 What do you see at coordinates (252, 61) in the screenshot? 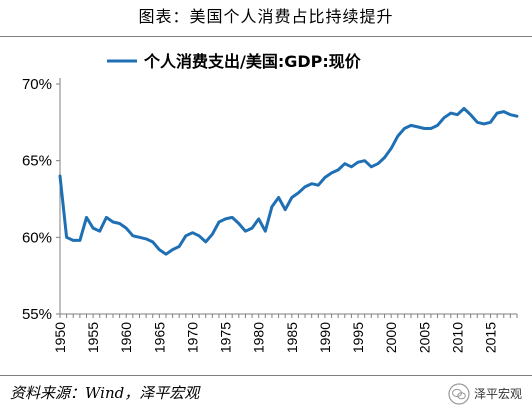
I see `legend-label: 个人消费支出/美国:GDP:现价` at bounding box center [252, 61].